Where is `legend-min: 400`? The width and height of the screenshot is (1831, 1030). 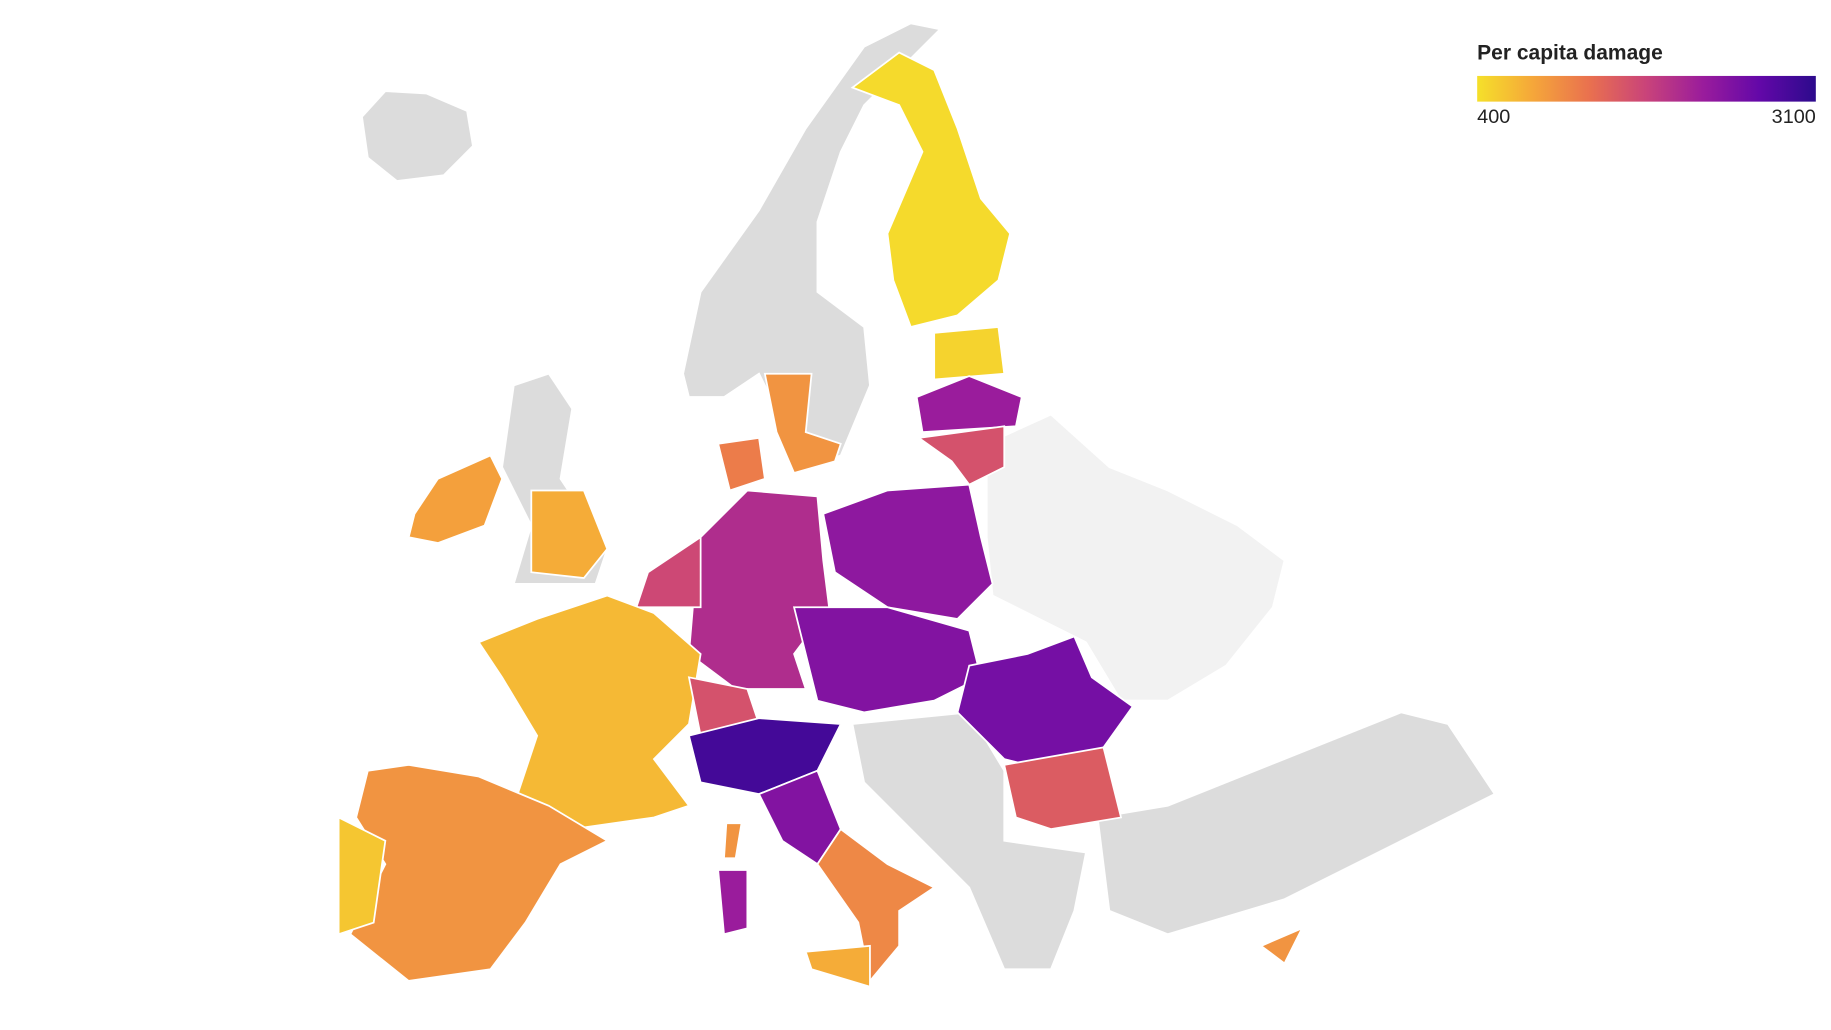 legend-min: 400 is located at coordinates (1493, 117).